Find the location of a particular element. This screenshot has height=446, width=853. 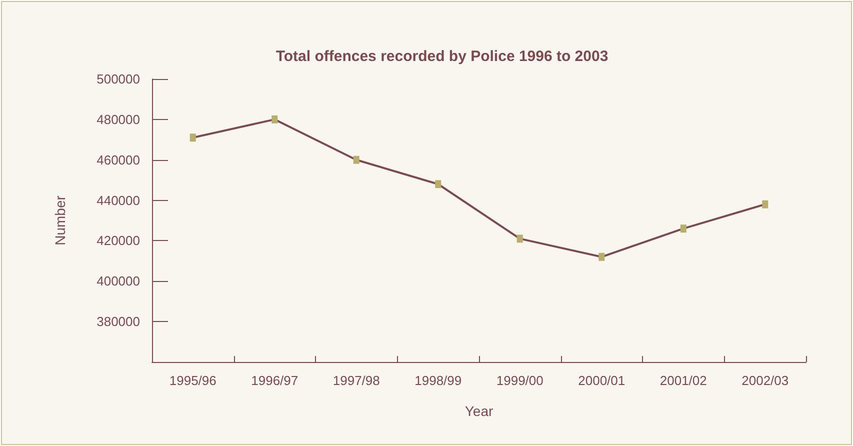

x-tick-label: 1996/97 is located at coordinates (274, 380).